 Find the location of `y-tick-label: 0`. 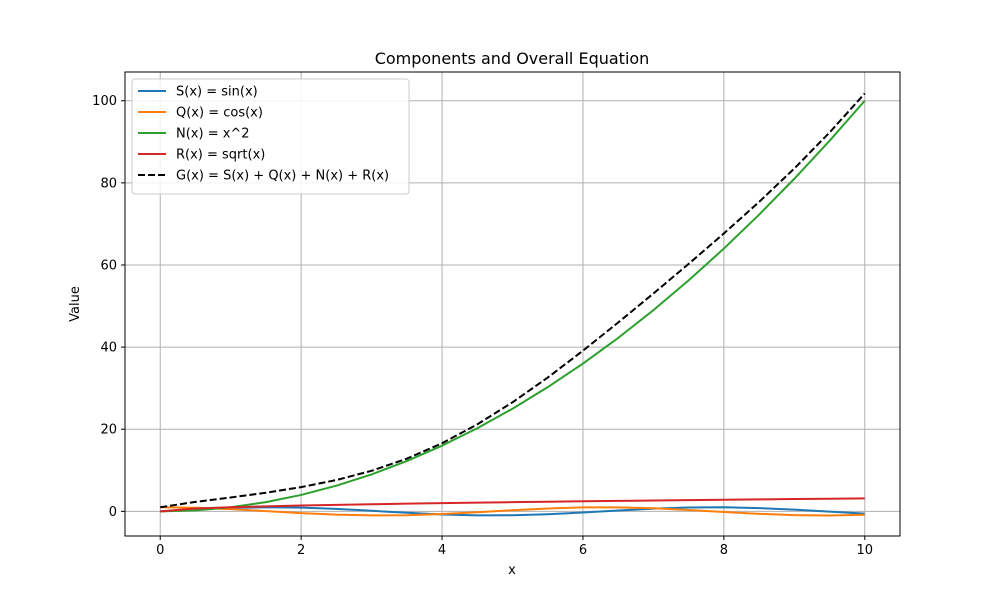

y-tick-label: 0 is located at coordinates (113, 512).